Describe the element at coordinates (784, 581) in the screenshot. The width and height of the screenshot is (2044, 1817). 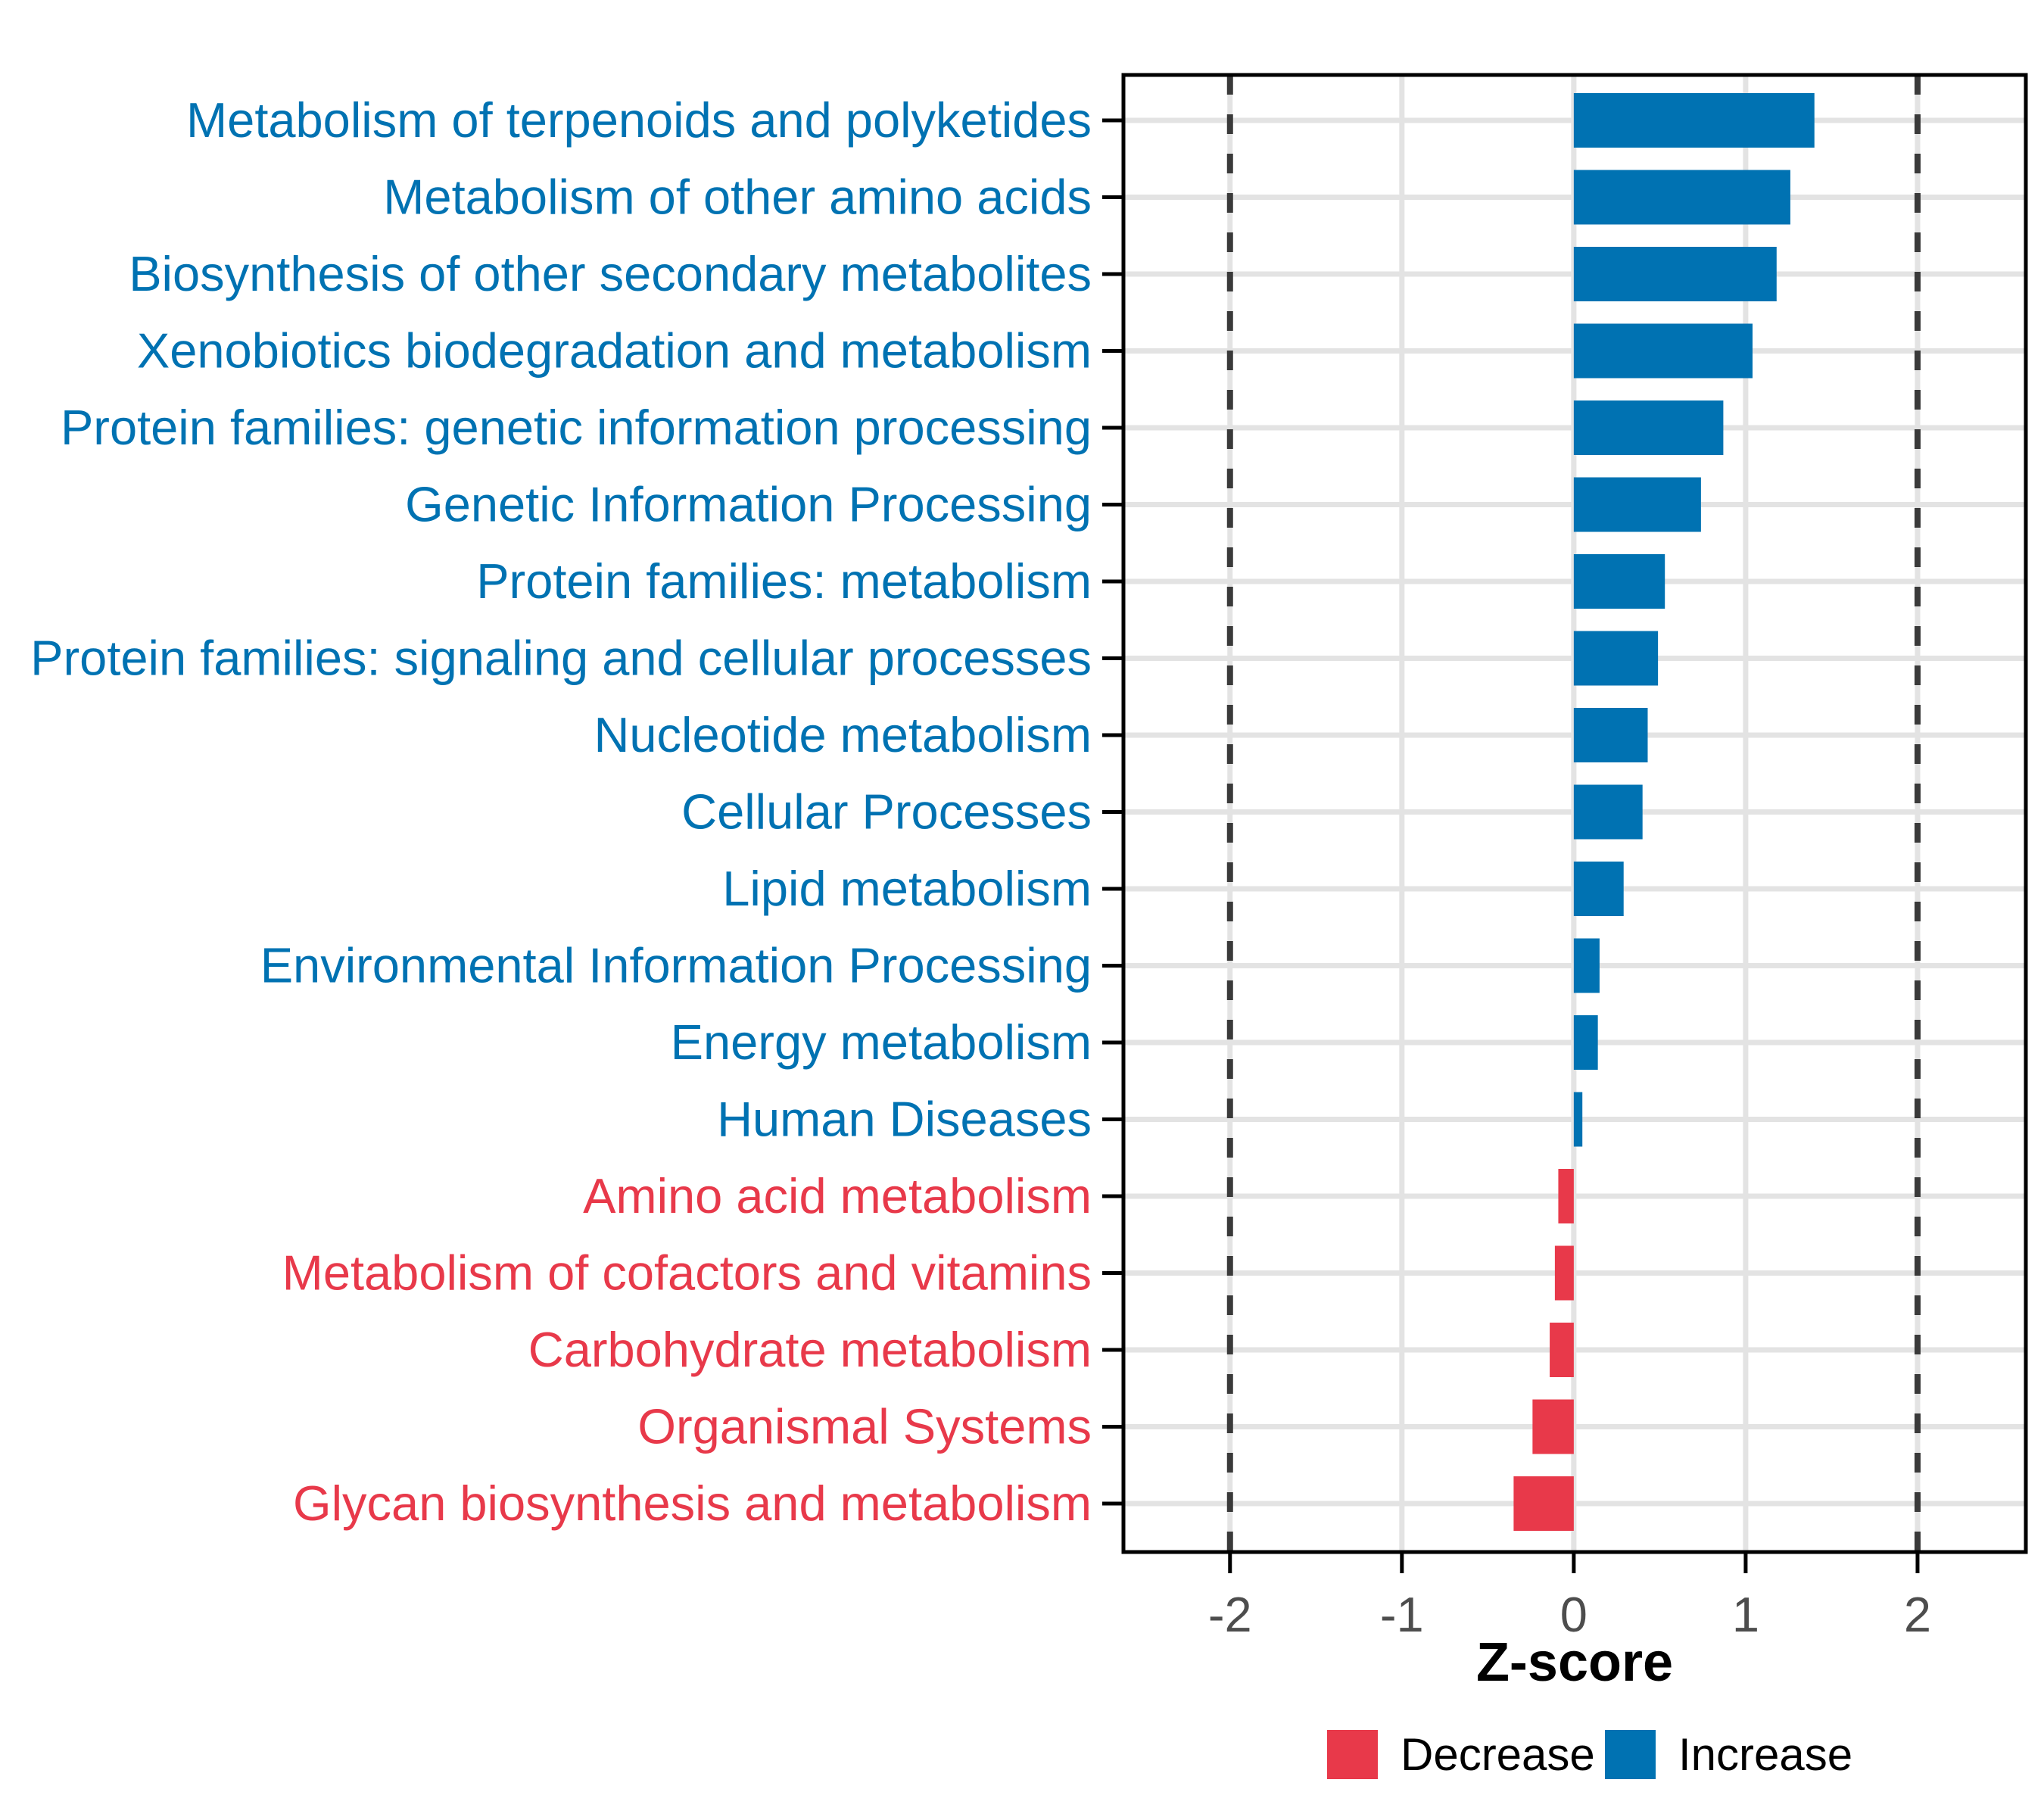
I see `category-label: Protein families: metabolism` at that location.